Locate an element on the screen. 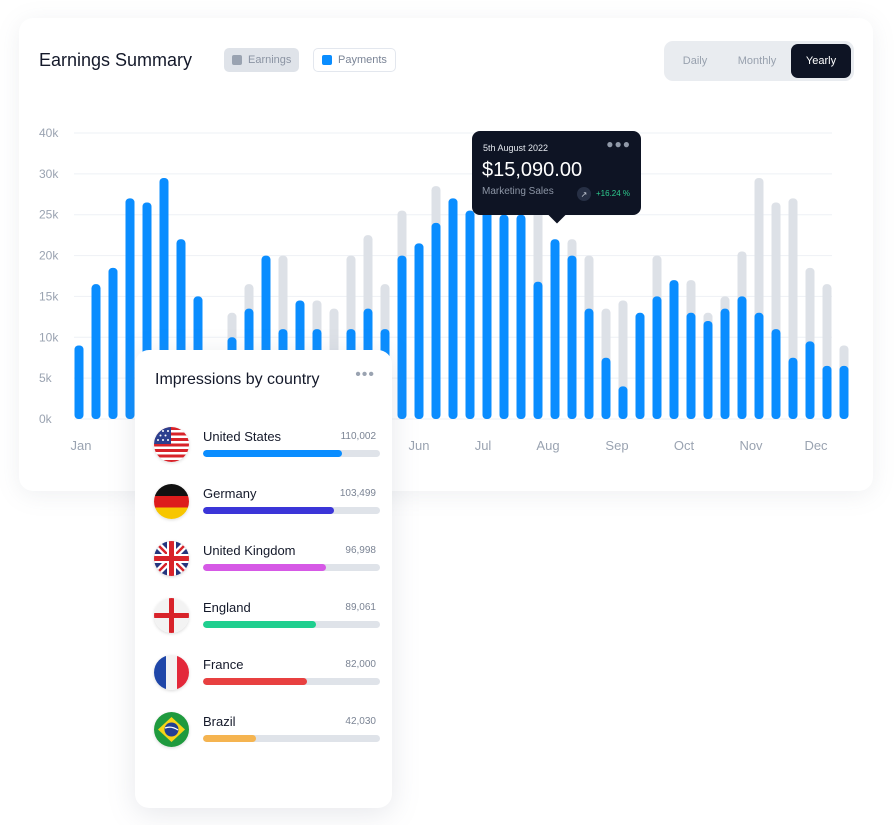  x-tick-label: Jun is located at coordinates (419, 445).